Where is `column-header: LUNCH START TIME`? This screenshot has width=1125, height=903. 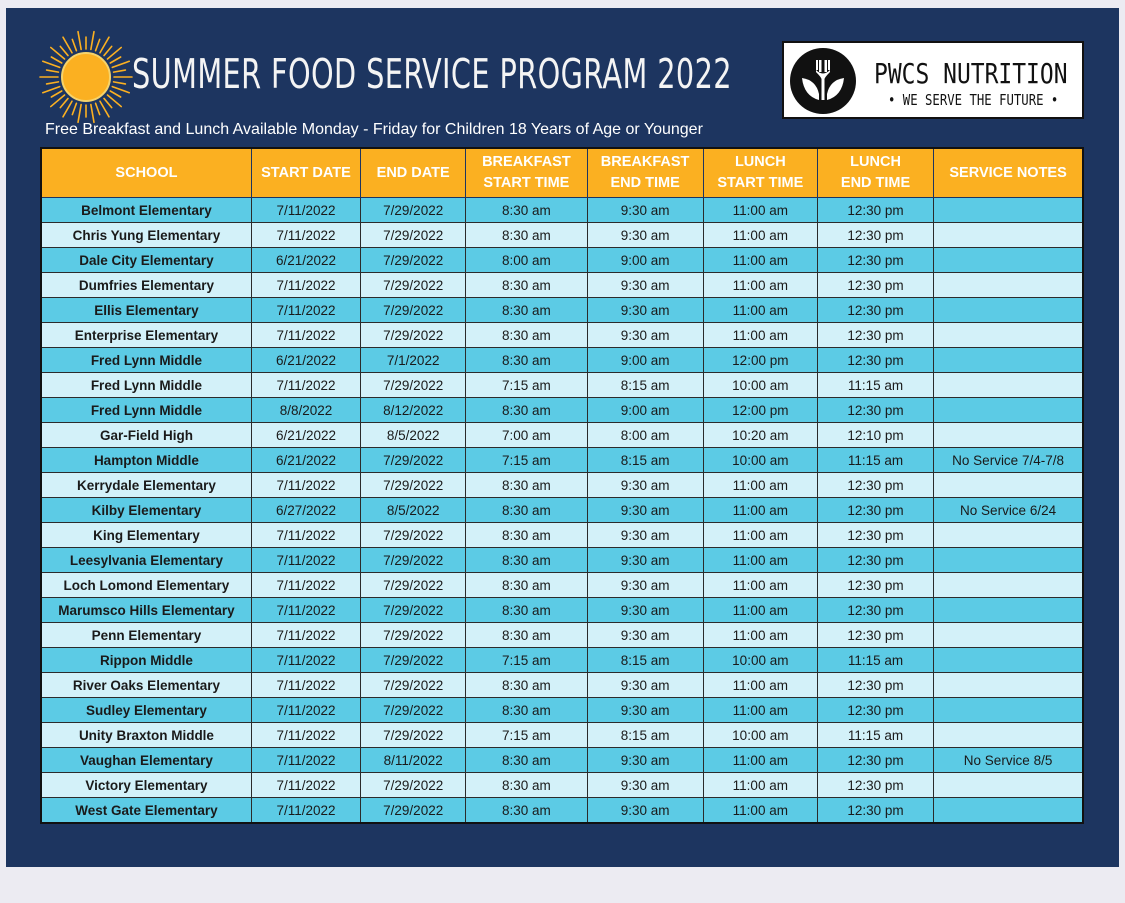
column-header: LUNCH START TIME is located at coordinates (760, 172).